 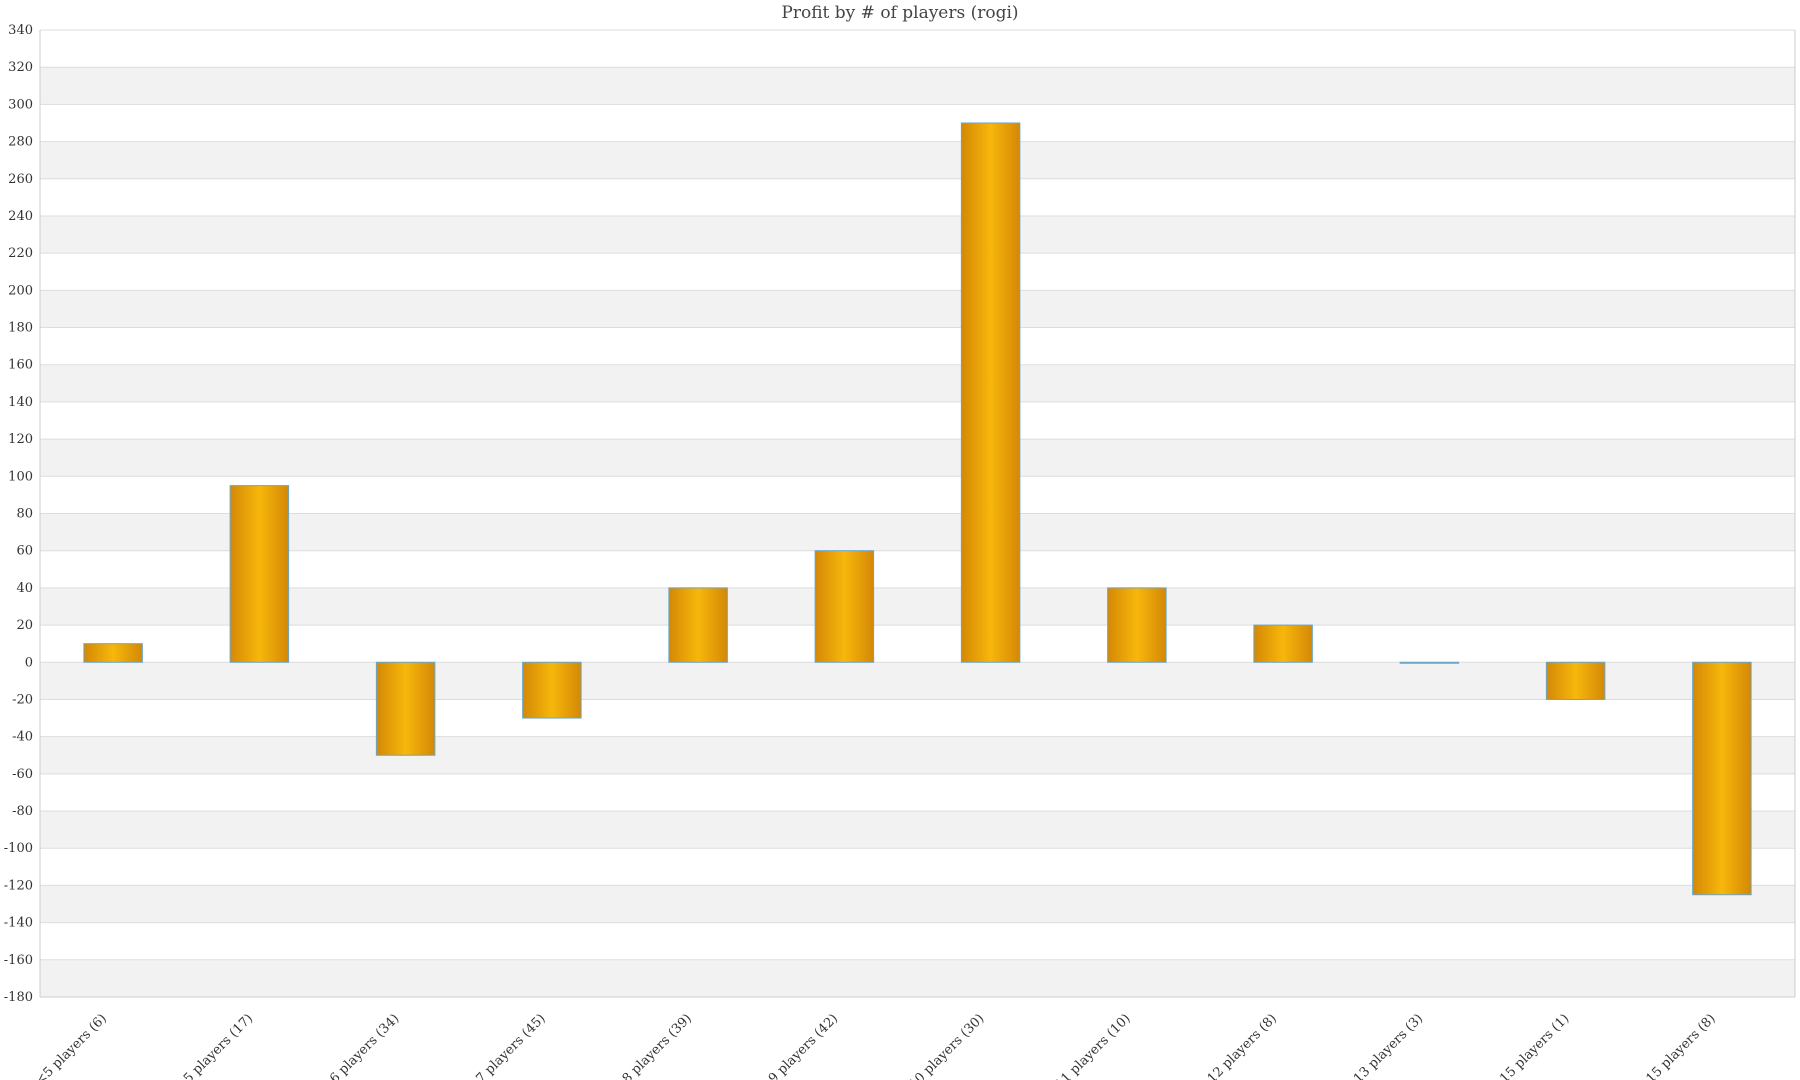 I want to click on y-tick-label: 100, so click(x=20, y=476).